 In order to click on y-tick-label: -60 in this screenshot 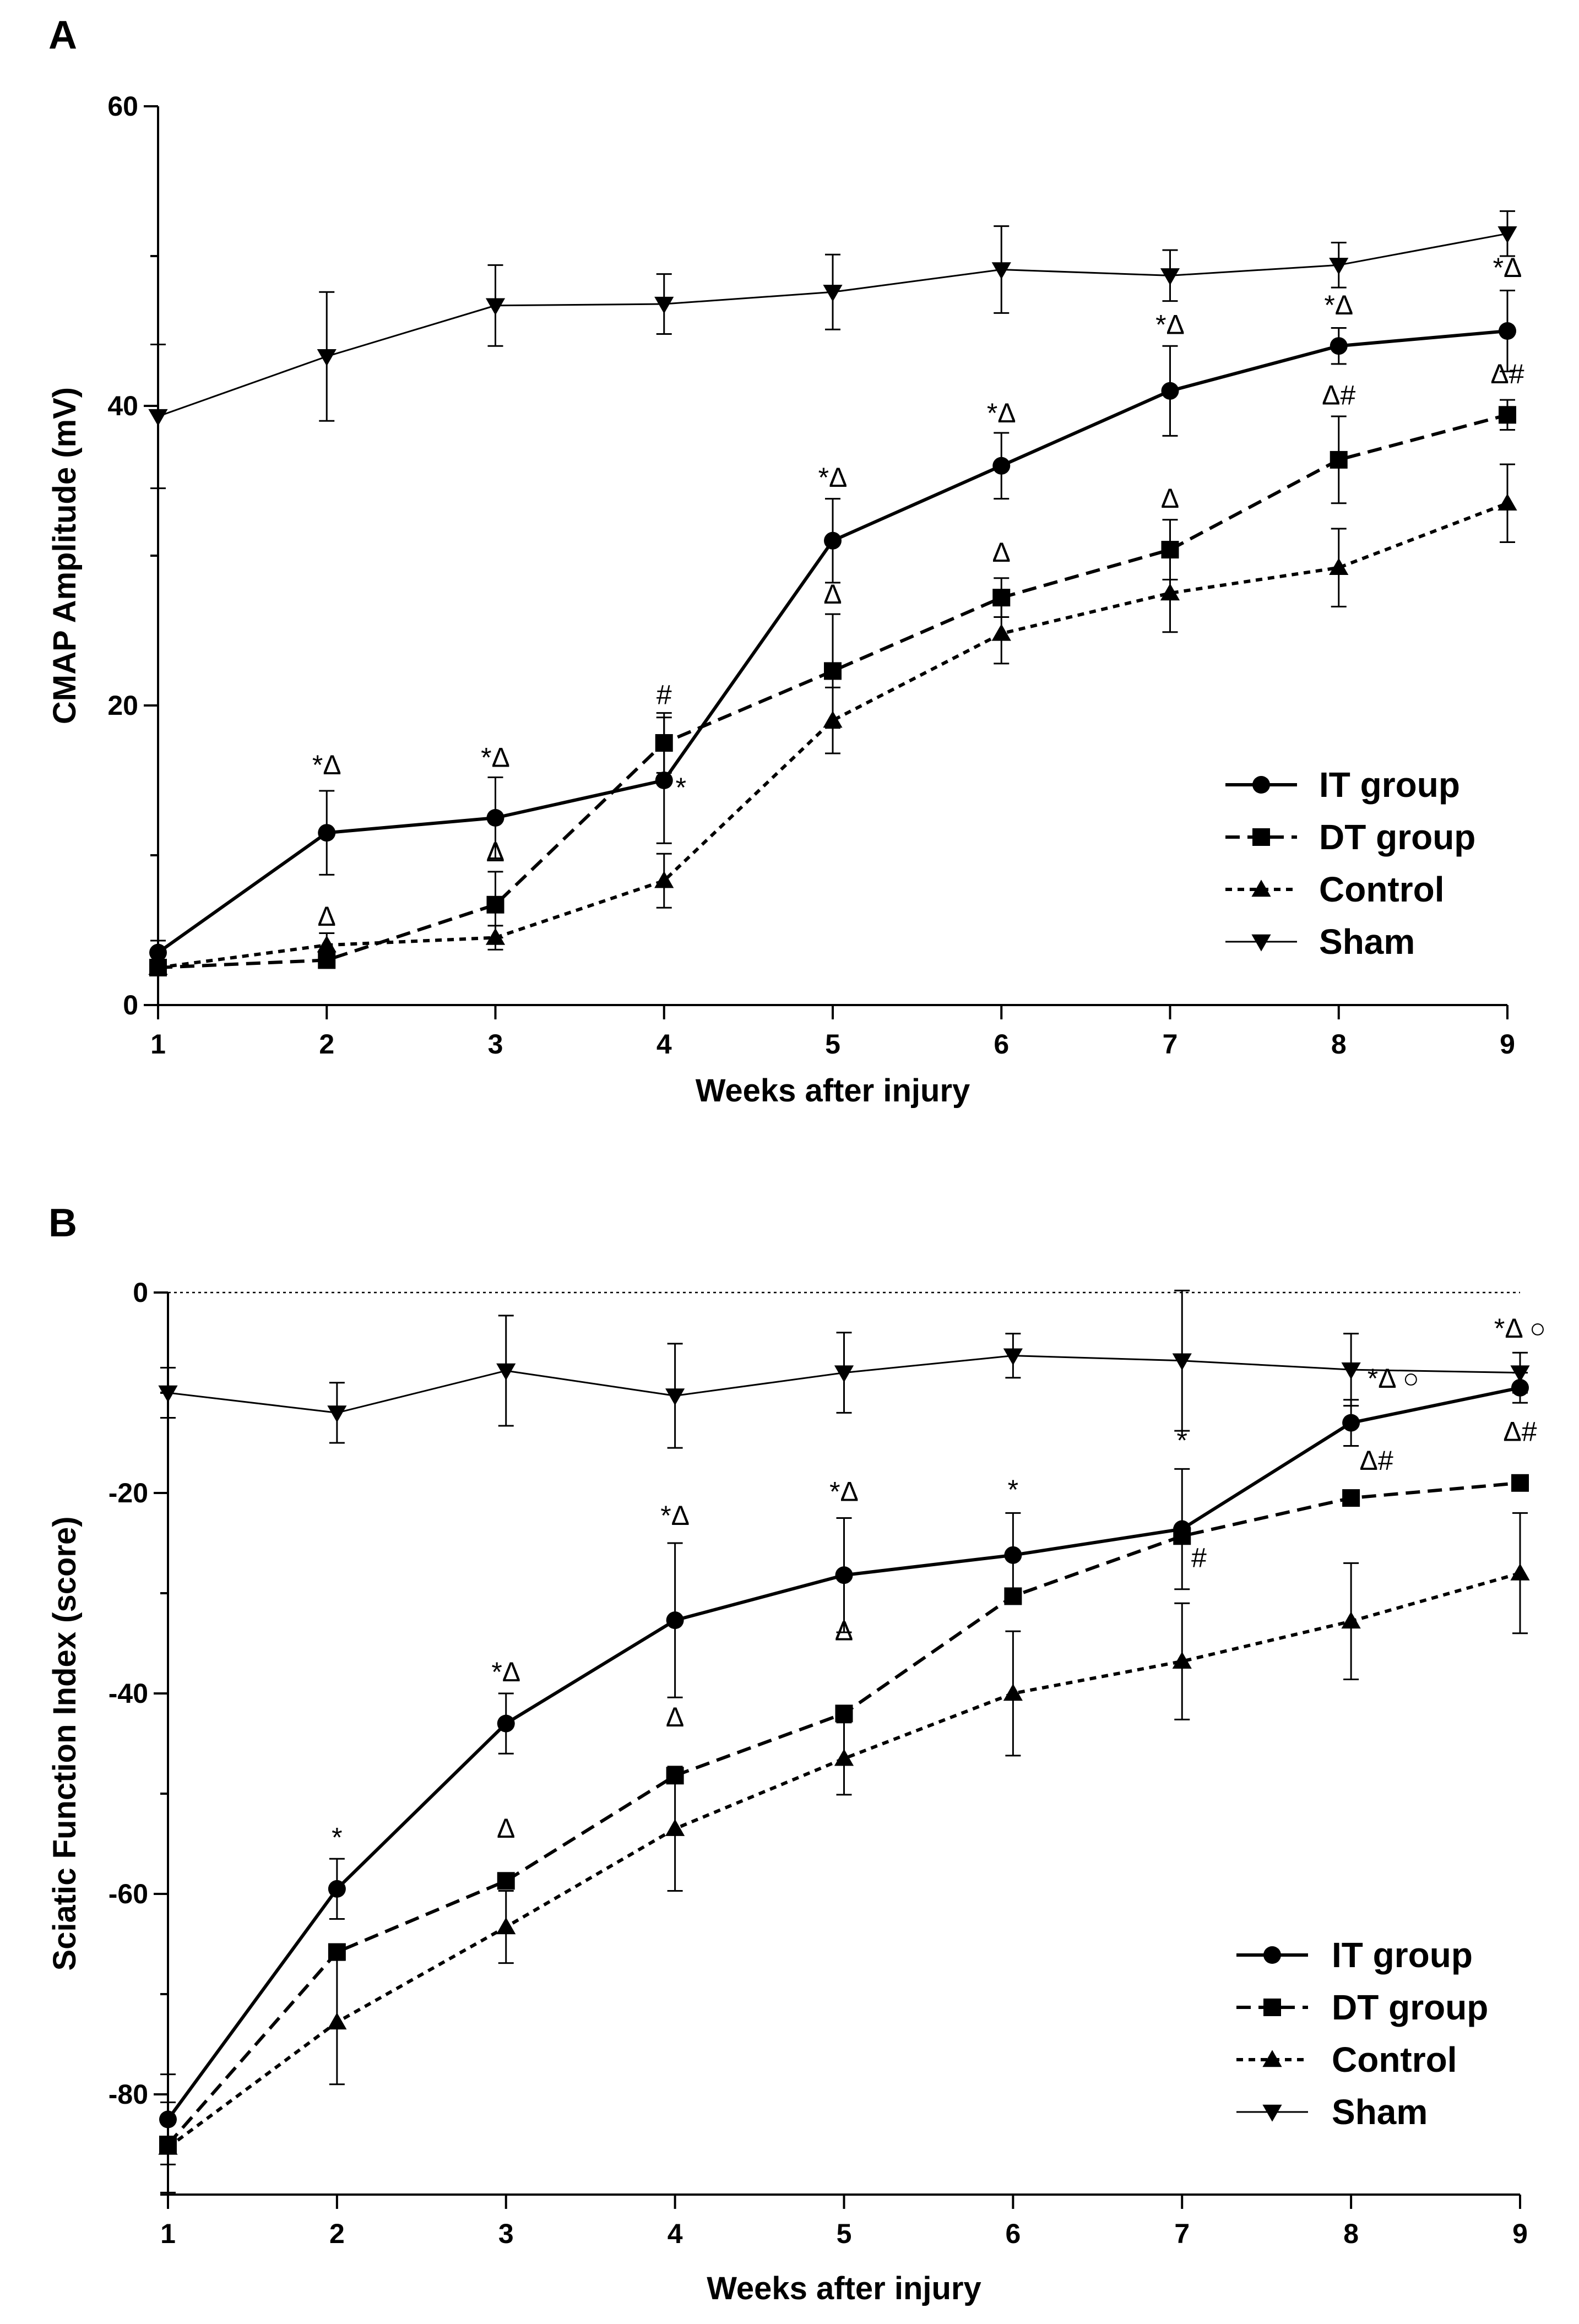, I will do `click(128, 1893)`.